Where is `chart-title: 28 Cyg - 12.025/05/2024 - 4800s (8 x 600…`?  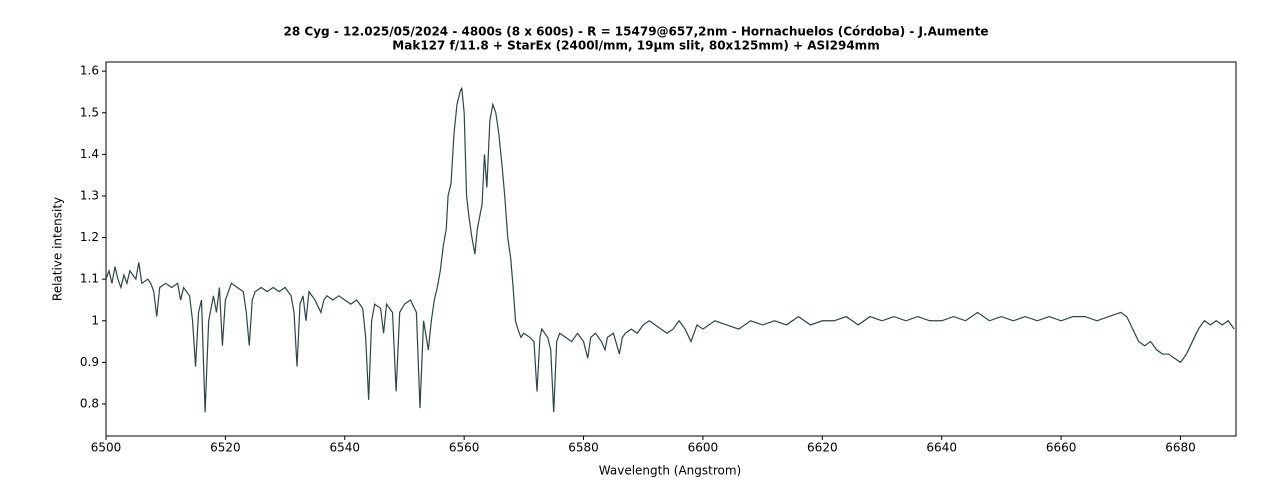
chart-title: 28 Cyg - 12.025/05/2024 - 4800s (8 x 600… is located at coordinates (636, 32).